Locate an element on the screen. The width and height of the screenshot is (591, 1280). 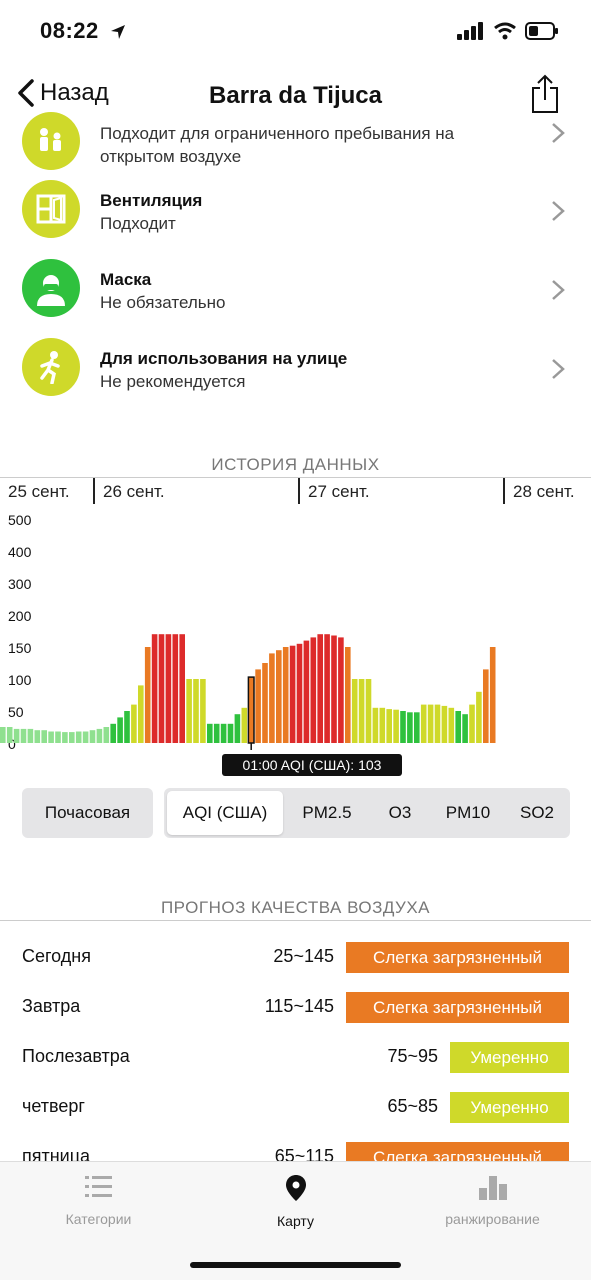
tab-so2: SO2 is located at coordinates (537, 812).